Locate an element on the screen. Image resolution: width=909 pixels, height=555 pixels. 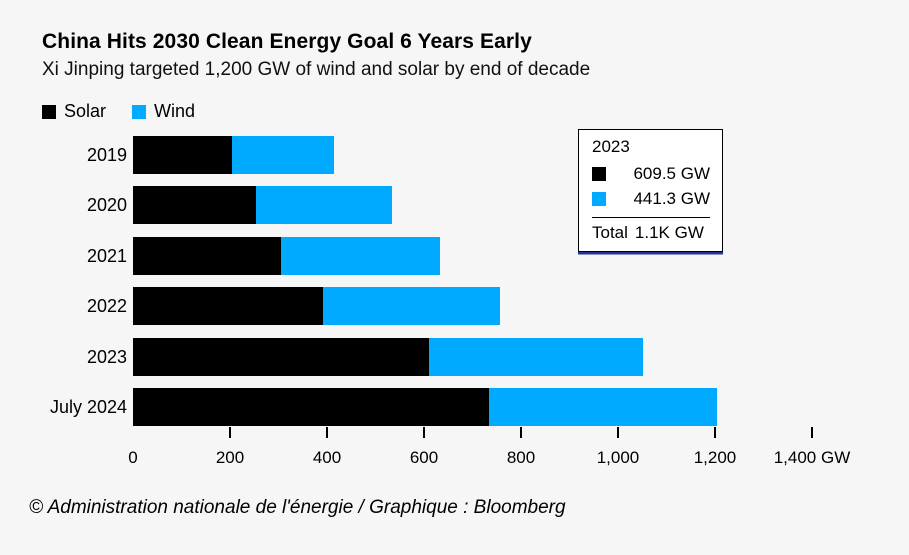
bar-segment-solar-2021 is located at coordinates (207, 255).